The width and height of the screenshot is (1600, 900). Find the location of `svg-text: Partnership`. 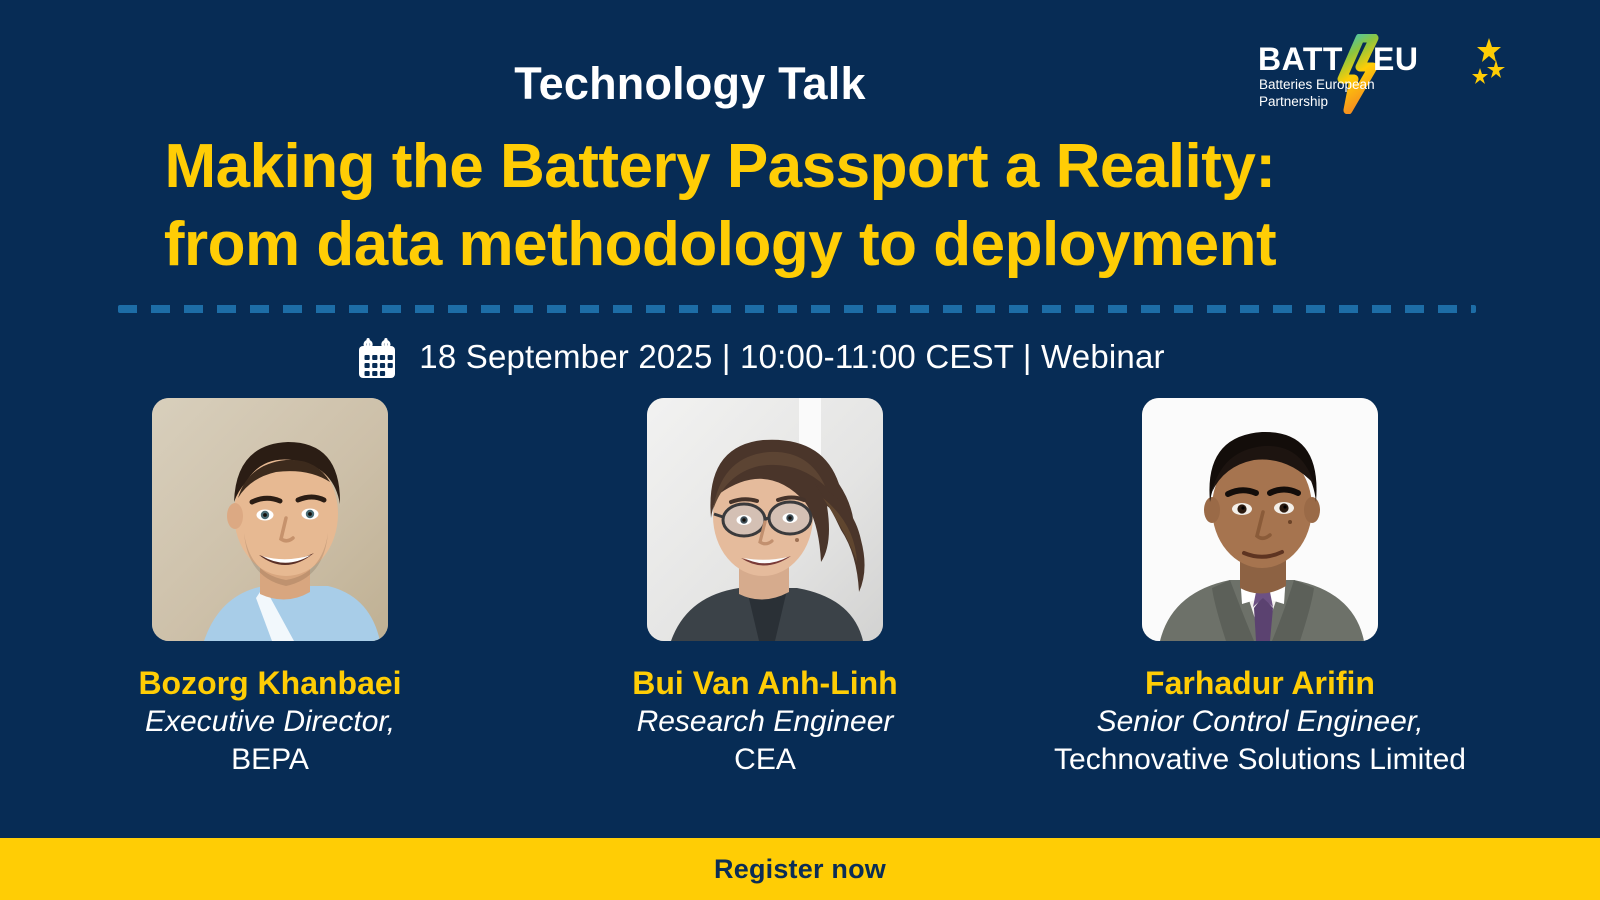

svg-text: Partnership is located at coordinates (1293, 101).